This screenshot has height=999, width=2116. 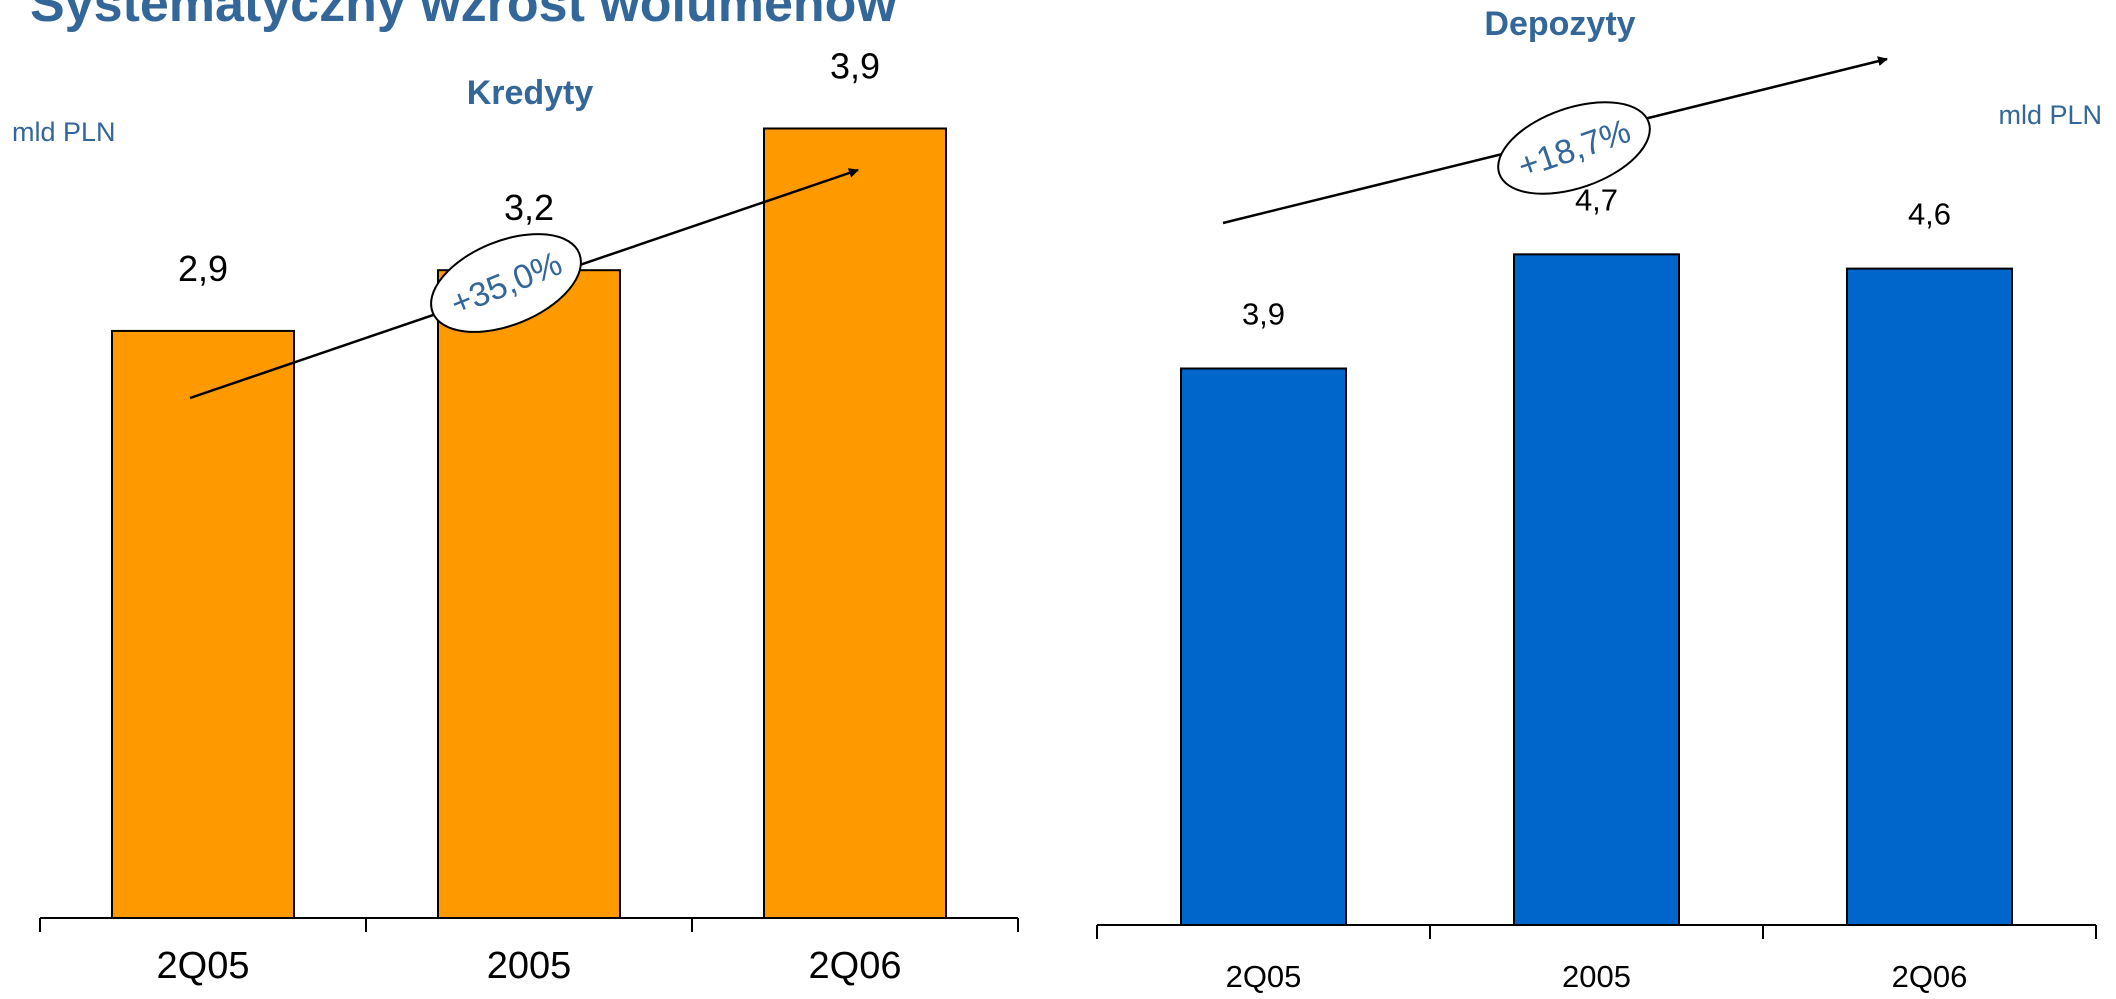 I want to click on loans-category-label: 2Q05, so click(x=203, y=966).